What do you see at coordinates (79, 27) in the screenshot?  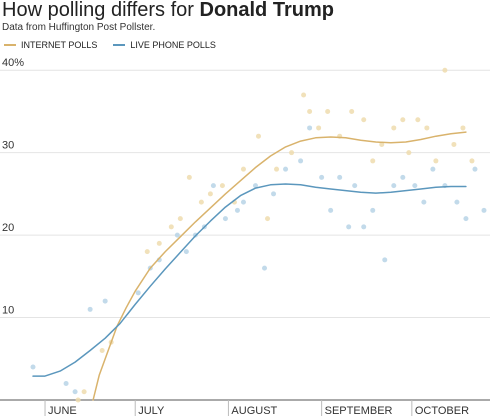 I see `chart-subtitle: Data from Huffington Post Pollster.` at bounding box center [79, 27].